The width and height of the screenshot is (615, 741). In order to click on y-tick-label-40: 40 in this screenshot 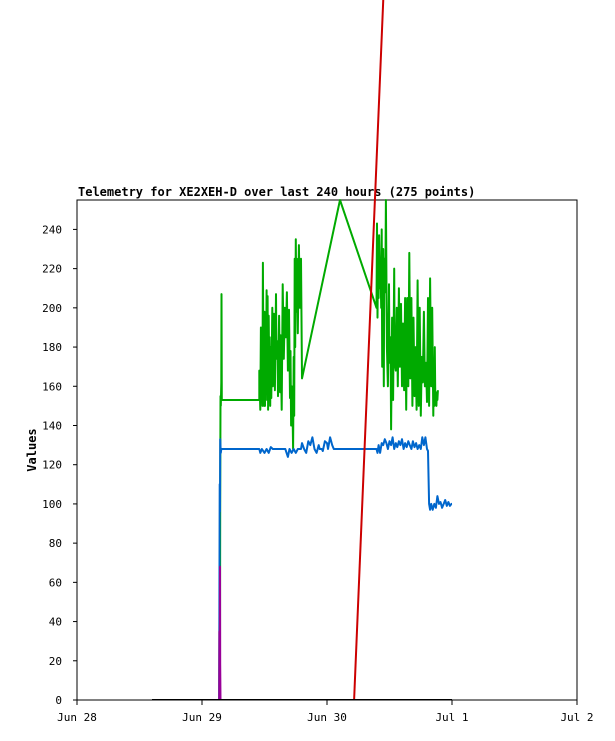, I will do `click(55, 622)`.